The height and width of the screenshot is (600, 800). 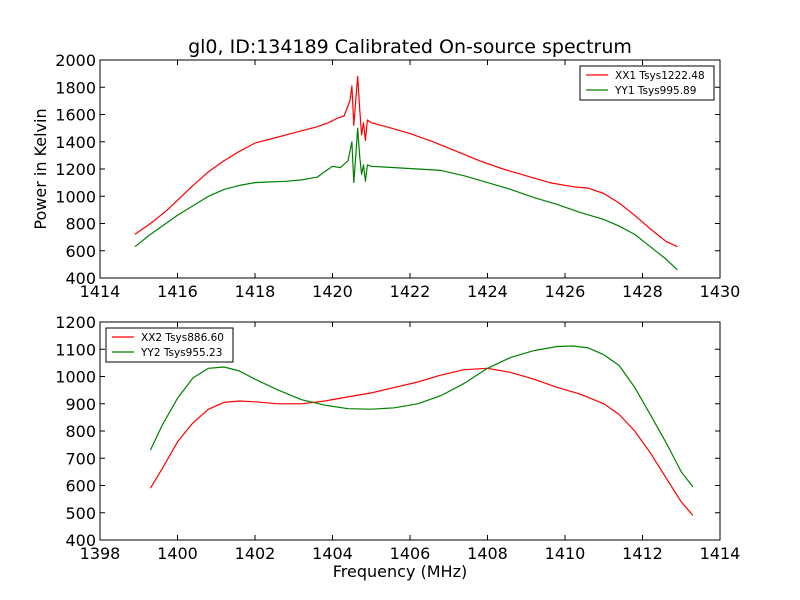 What do you see at coordinates (177, 553) in the screenshot?
I see `x-tick-label: 1400` at bounding box center [177, 553].